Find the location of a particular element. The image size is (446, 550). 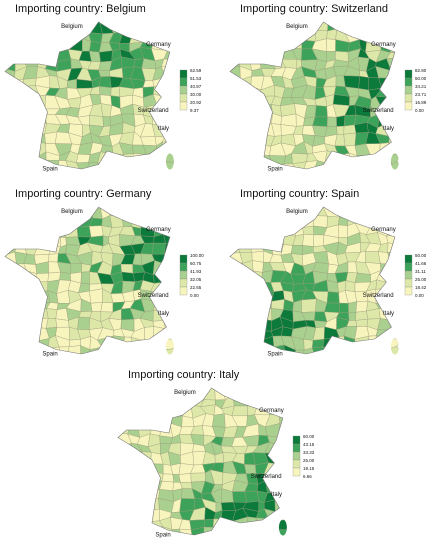

legend-label: 62.59 is located at coordinates (196, 70).